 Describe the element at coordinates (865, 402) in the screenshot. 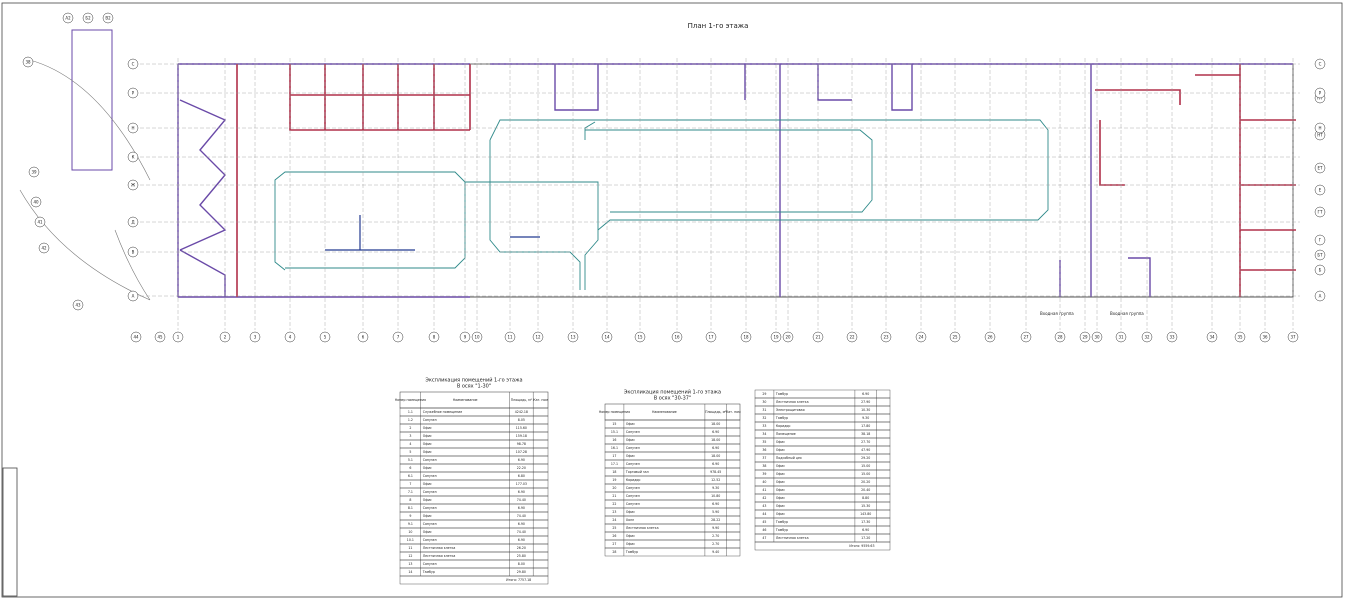

I see `table-cell: 27.90` at that location.